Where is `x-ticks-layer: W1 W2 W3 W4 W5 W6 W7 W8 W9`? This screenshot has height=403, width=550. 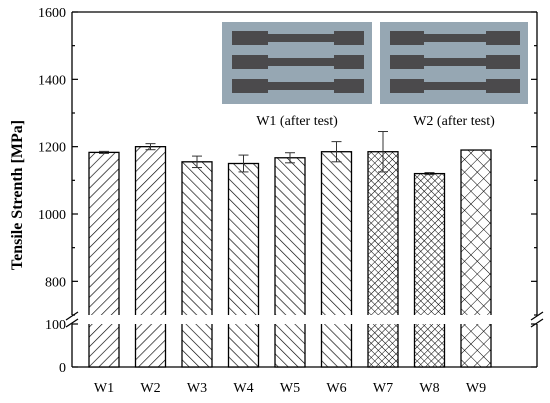 x-ticks-layer: W1 W2 W3 W4 W5 W6 W7 W8 W9 is located at coordinates (290, 388).